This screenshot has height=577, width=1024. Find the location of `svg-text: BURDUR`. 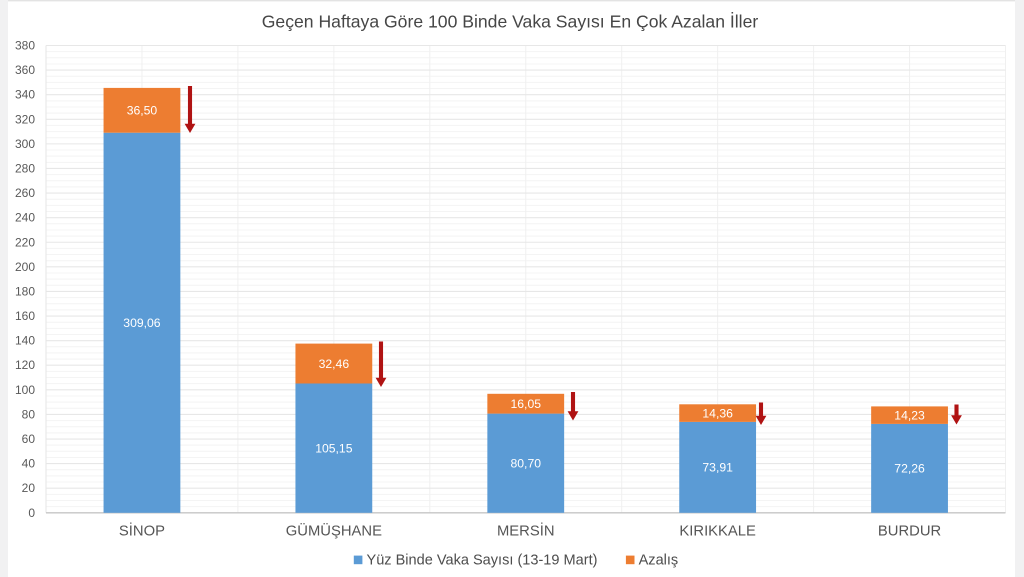

svg-text: BURDUR is located at coordinates (909, 532).